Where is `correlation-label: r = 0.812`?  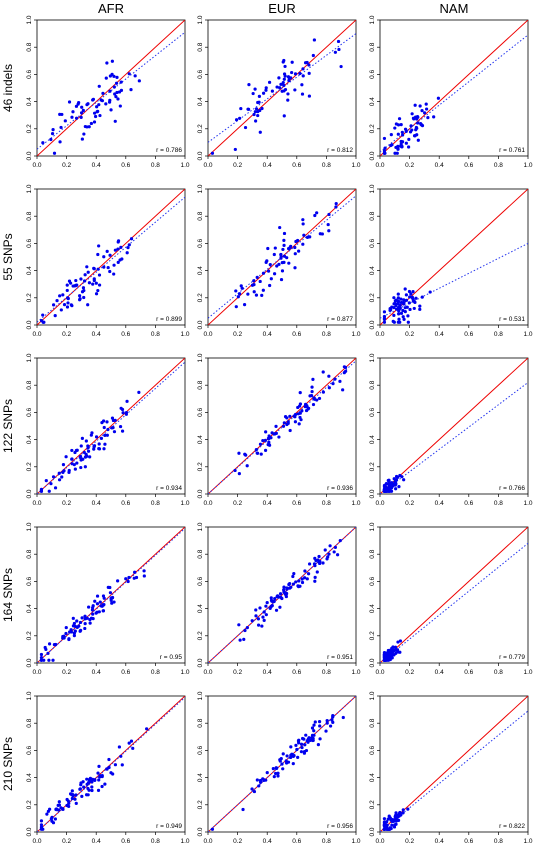 correlation-label: r = 0.812 is located at coordinates (340, 150).